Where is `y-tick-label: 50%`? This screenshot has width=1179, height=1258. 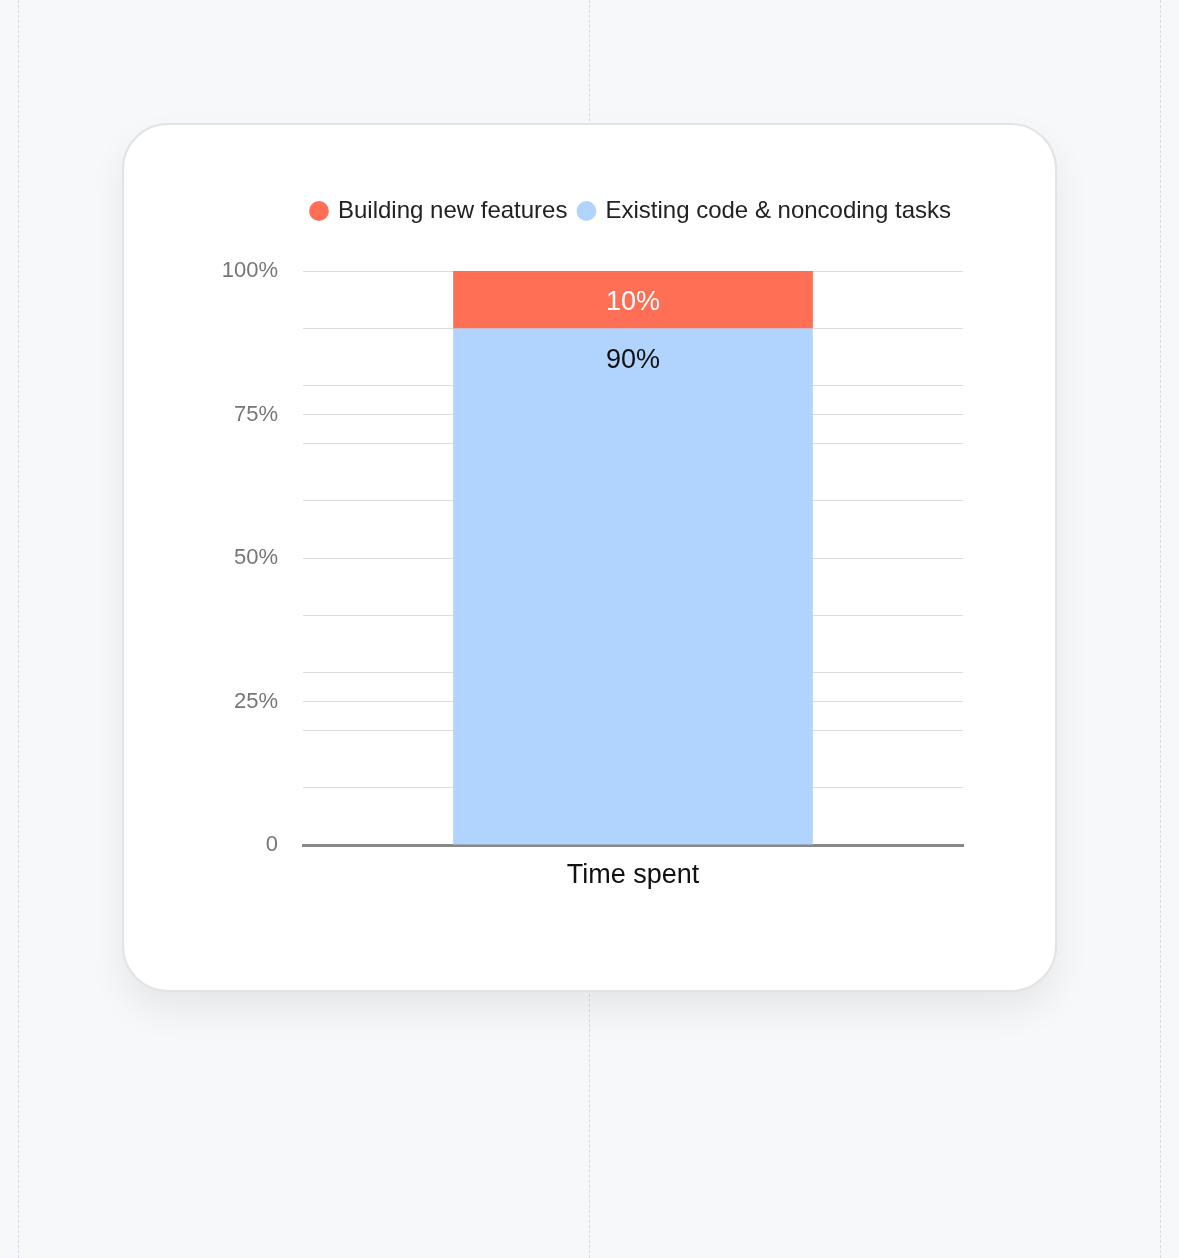 y-tick-label: 50% is located at coordinates (255, 557).